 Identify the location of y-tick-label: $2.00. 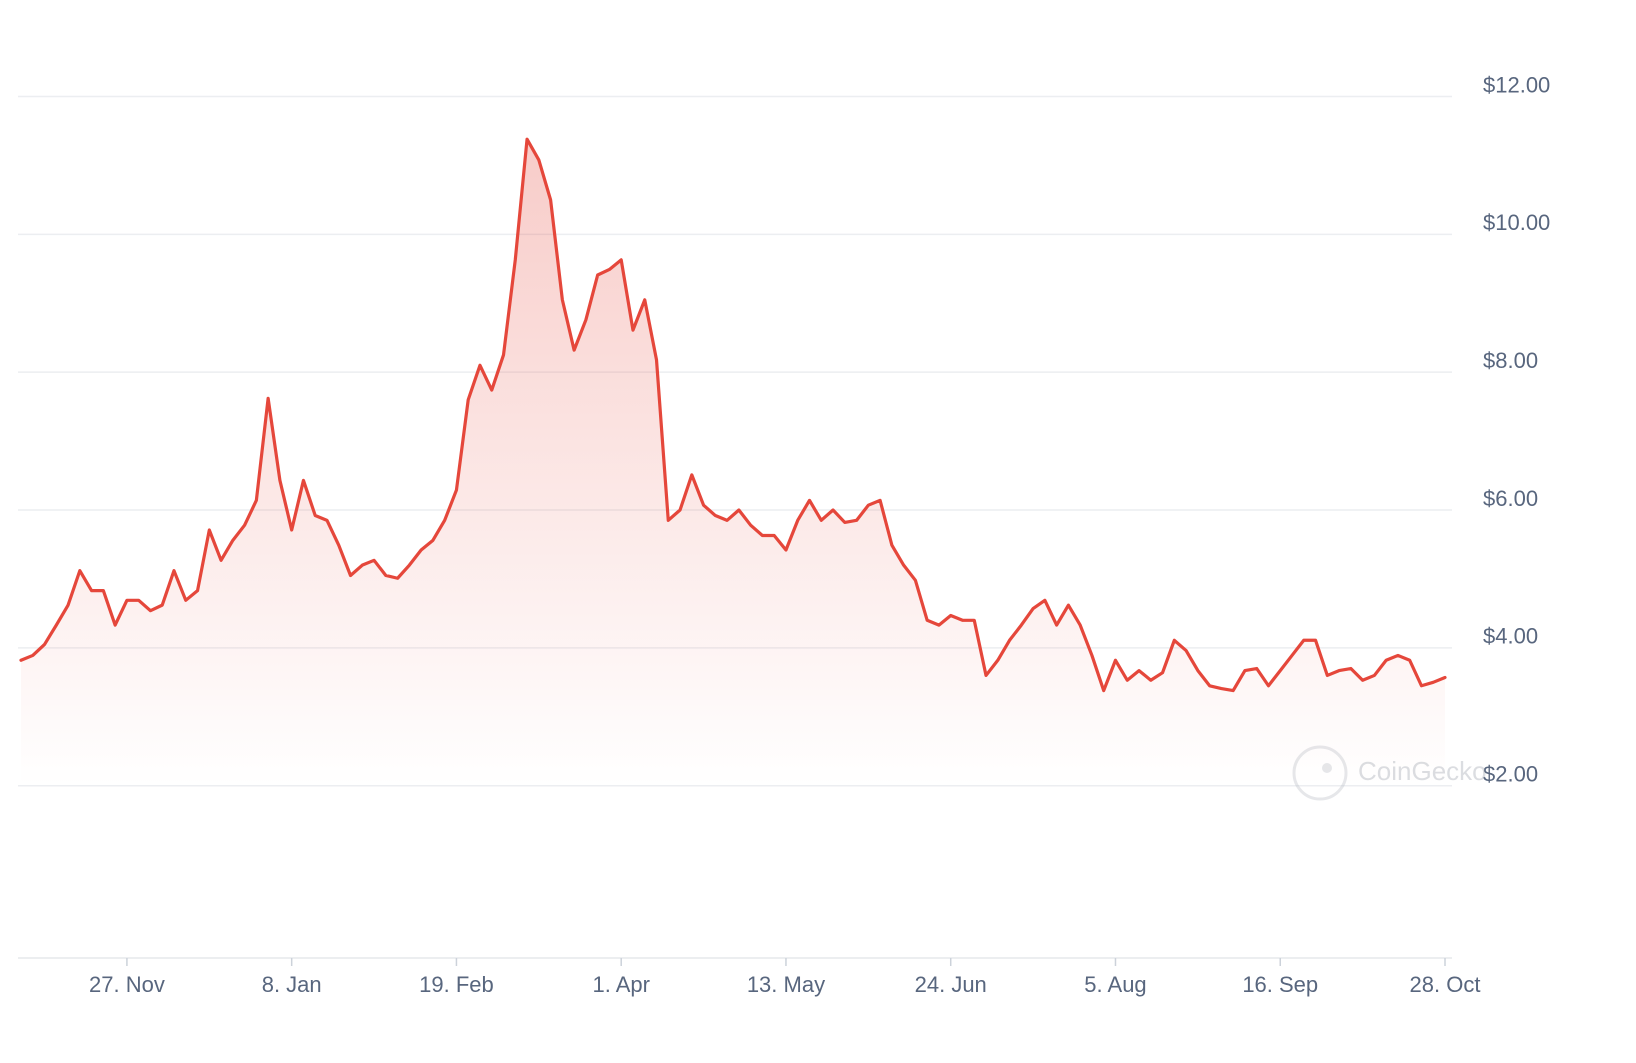
(1510, 774).